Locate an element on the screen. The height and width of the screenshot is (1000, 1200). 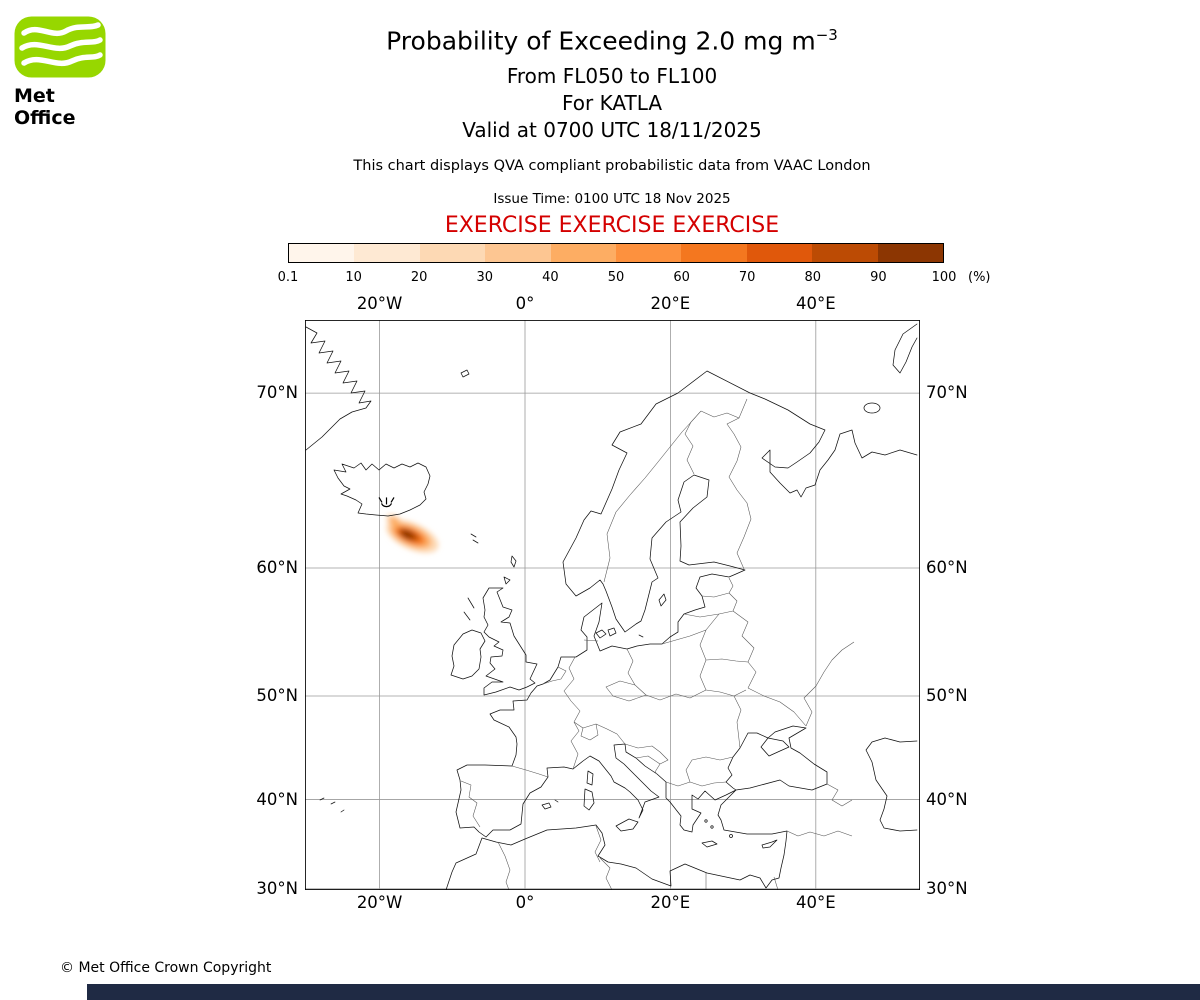
colorbar-tick-label: 70 is located at coordinates (747, 277).